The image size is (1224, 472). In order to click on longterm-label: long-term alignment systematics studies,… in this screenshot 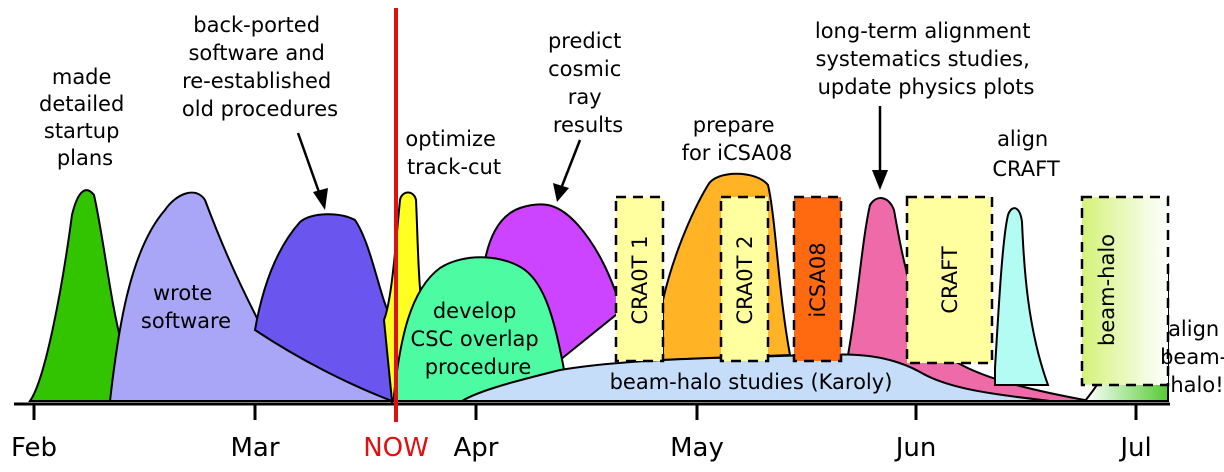, I will do `click(926, 59)`.